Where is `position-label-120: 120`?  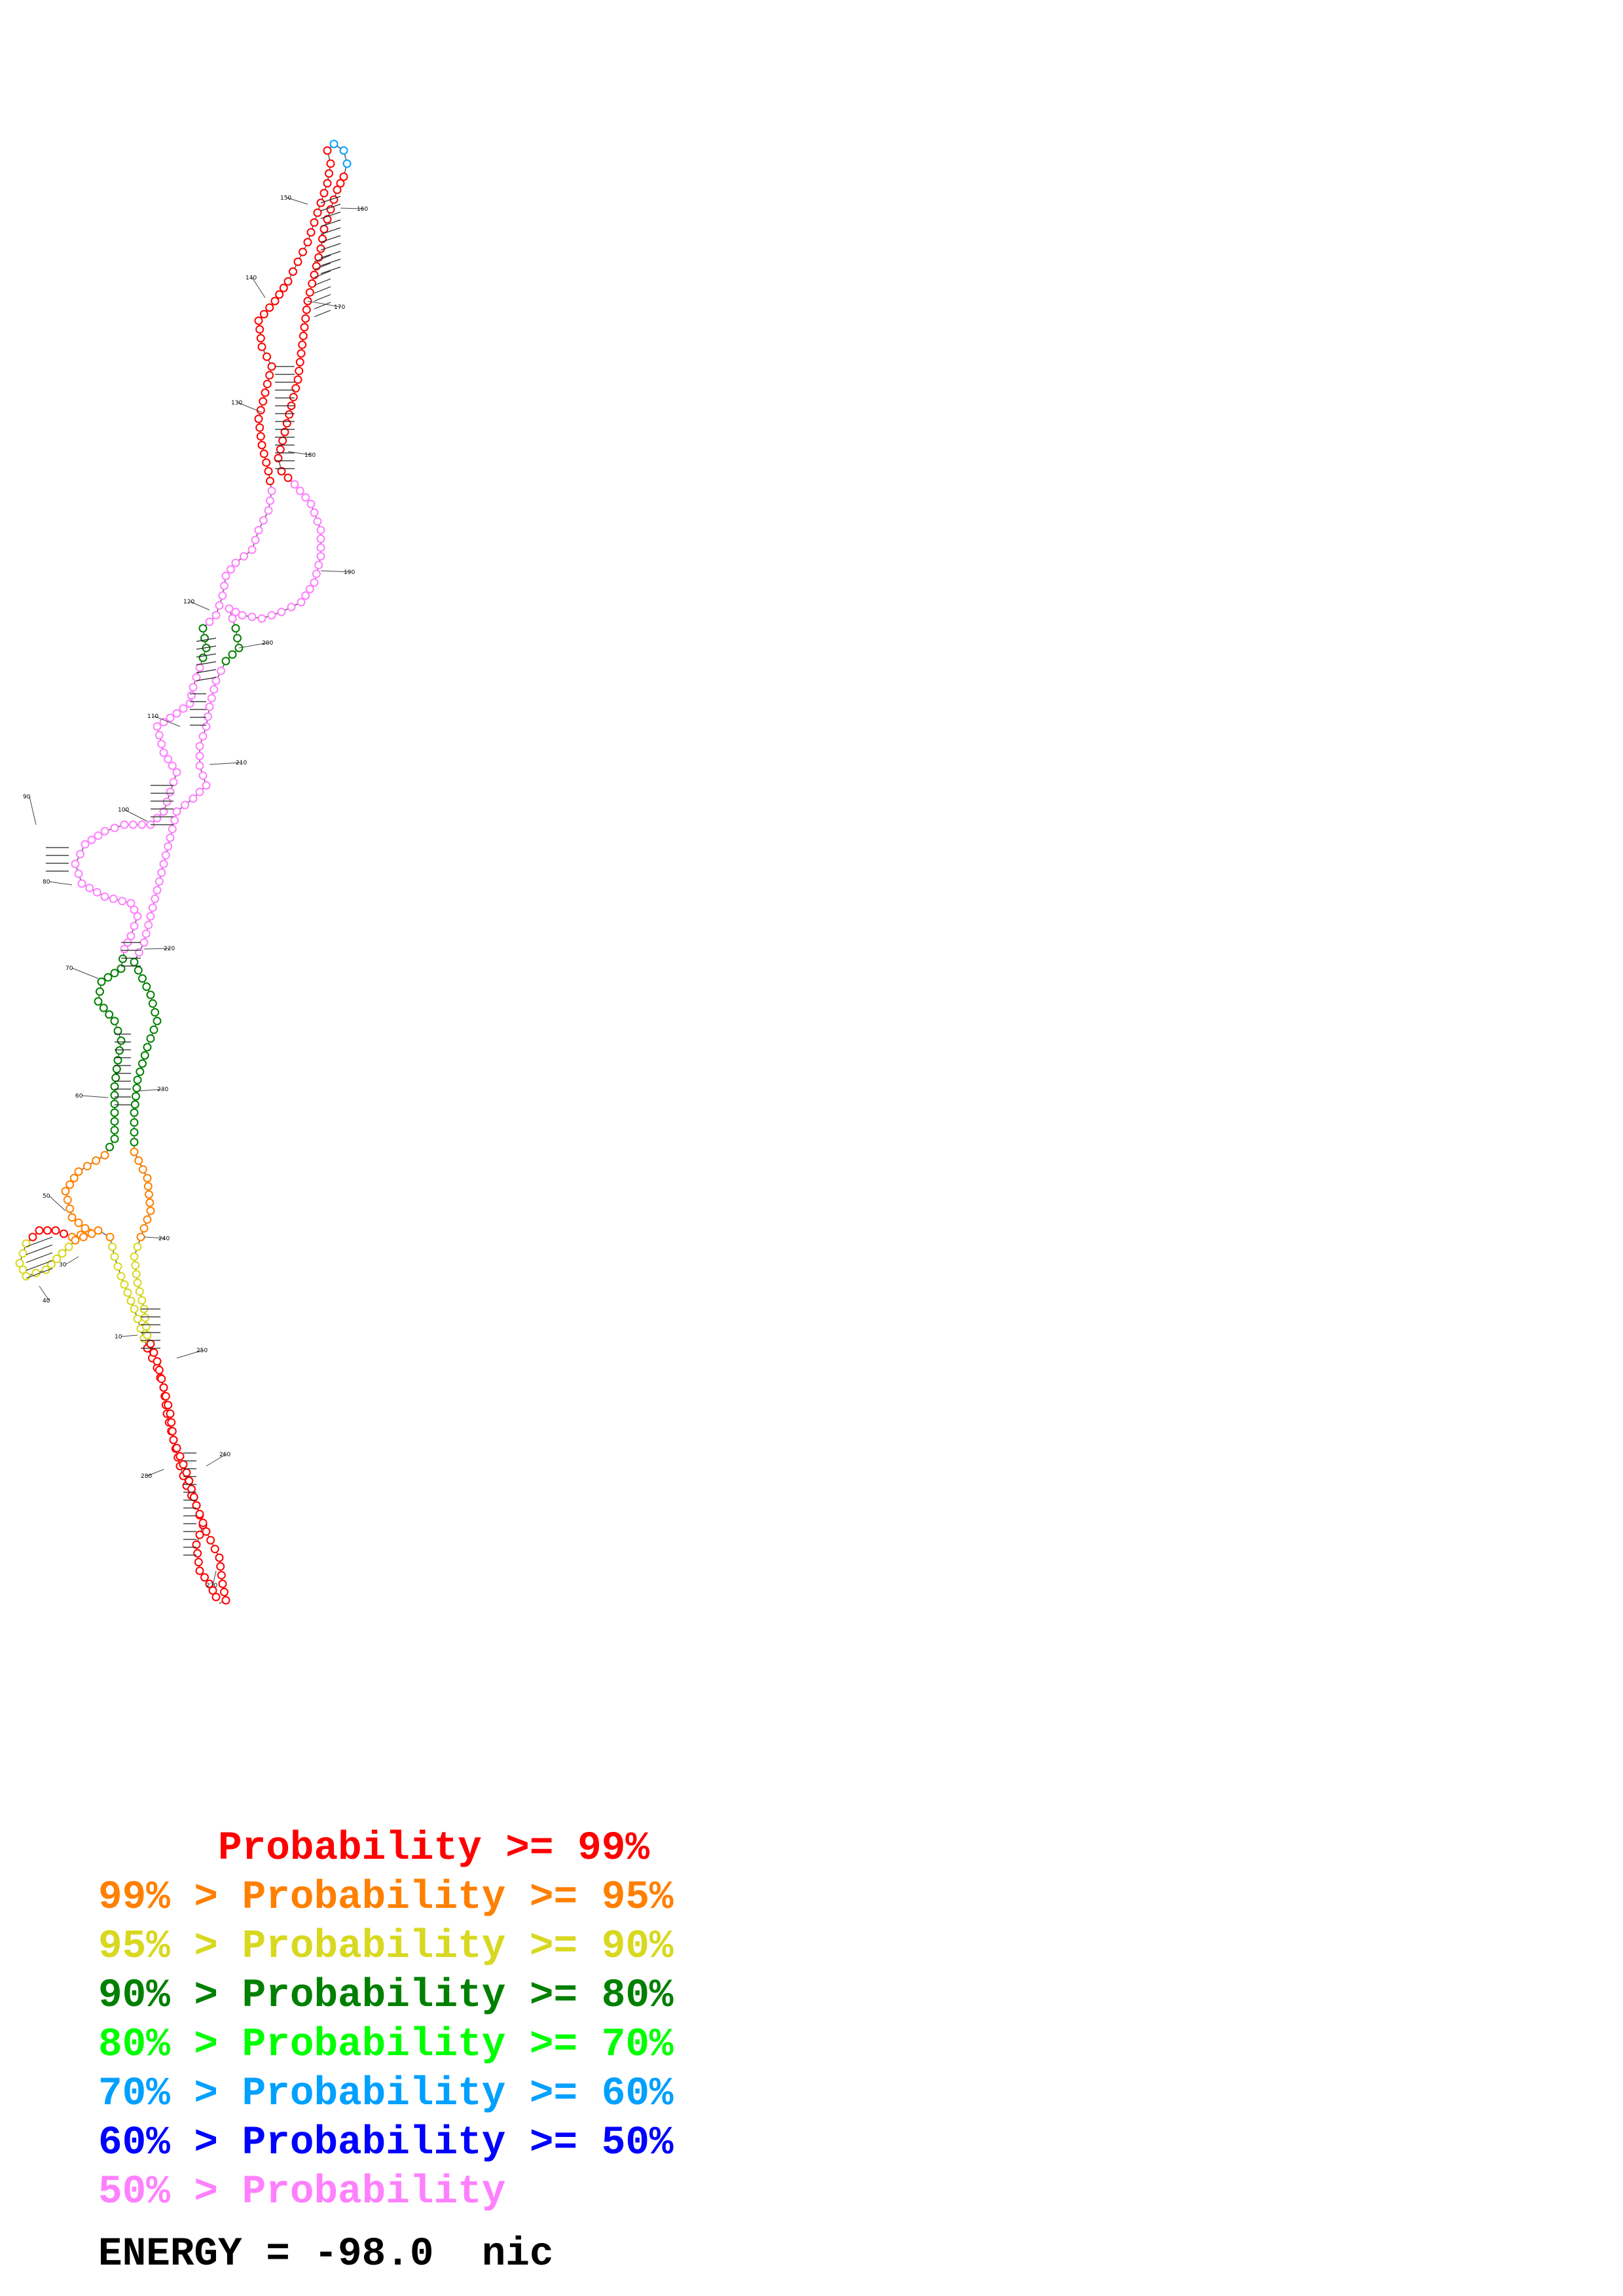 position-label-120: 120 is located at coordinates (188, 602).